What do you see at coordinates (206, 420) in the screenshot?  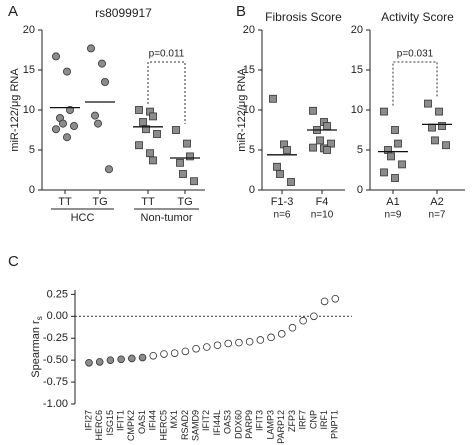 I see `x-tick-label: IFIT2` at bounding box center [206, 420].